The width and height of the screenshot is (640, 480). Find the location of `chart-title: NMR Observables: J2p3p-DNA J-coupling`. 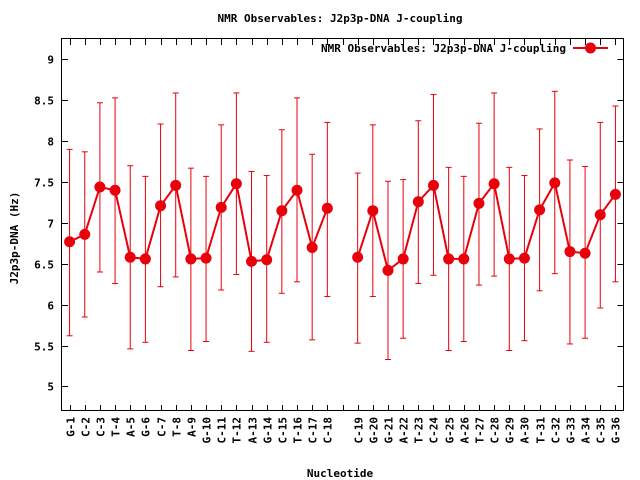

chart-title: NMR Observables: J2p3p-DNA J-coupling is located at coordinates (339, 18).